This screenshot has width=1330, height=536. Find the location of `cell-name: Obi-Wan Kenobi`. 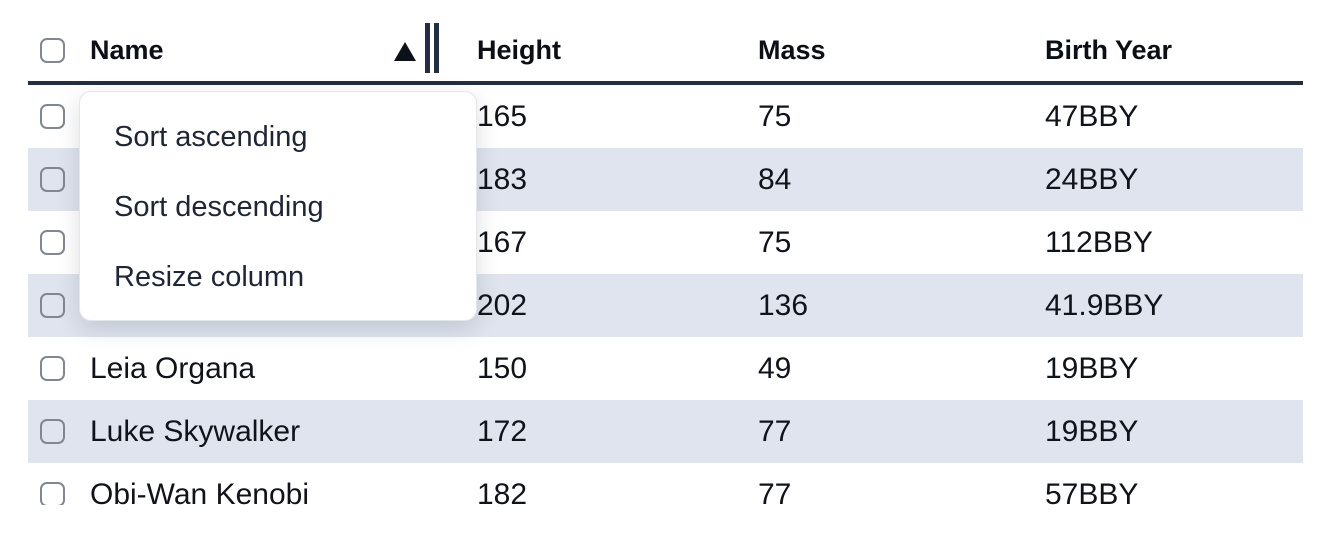

cell-name: Obi-Wan Kenobi is located at coordinates (199, 491).